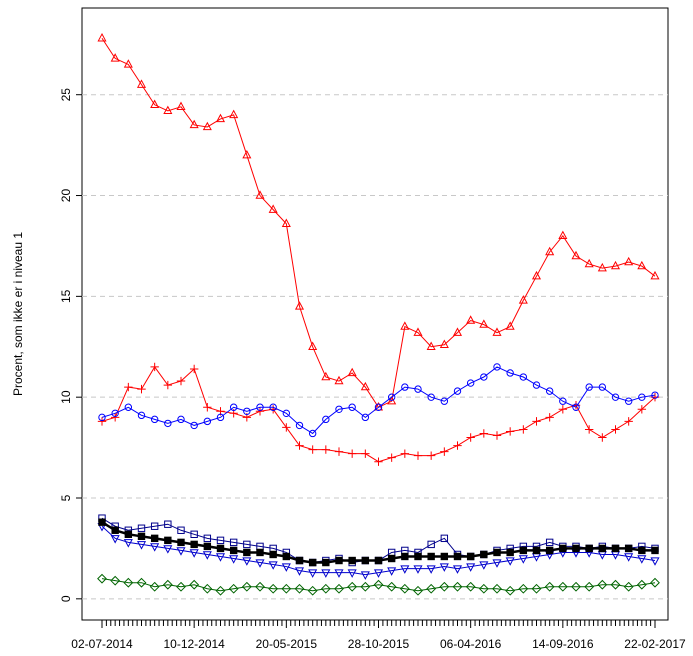 Image resolution: width=693 pixels, height=656 pixels. Describe the element at coordinates (655, 644) in the screenshot. I see `x-tick-label: 22-02-2017` at that location.